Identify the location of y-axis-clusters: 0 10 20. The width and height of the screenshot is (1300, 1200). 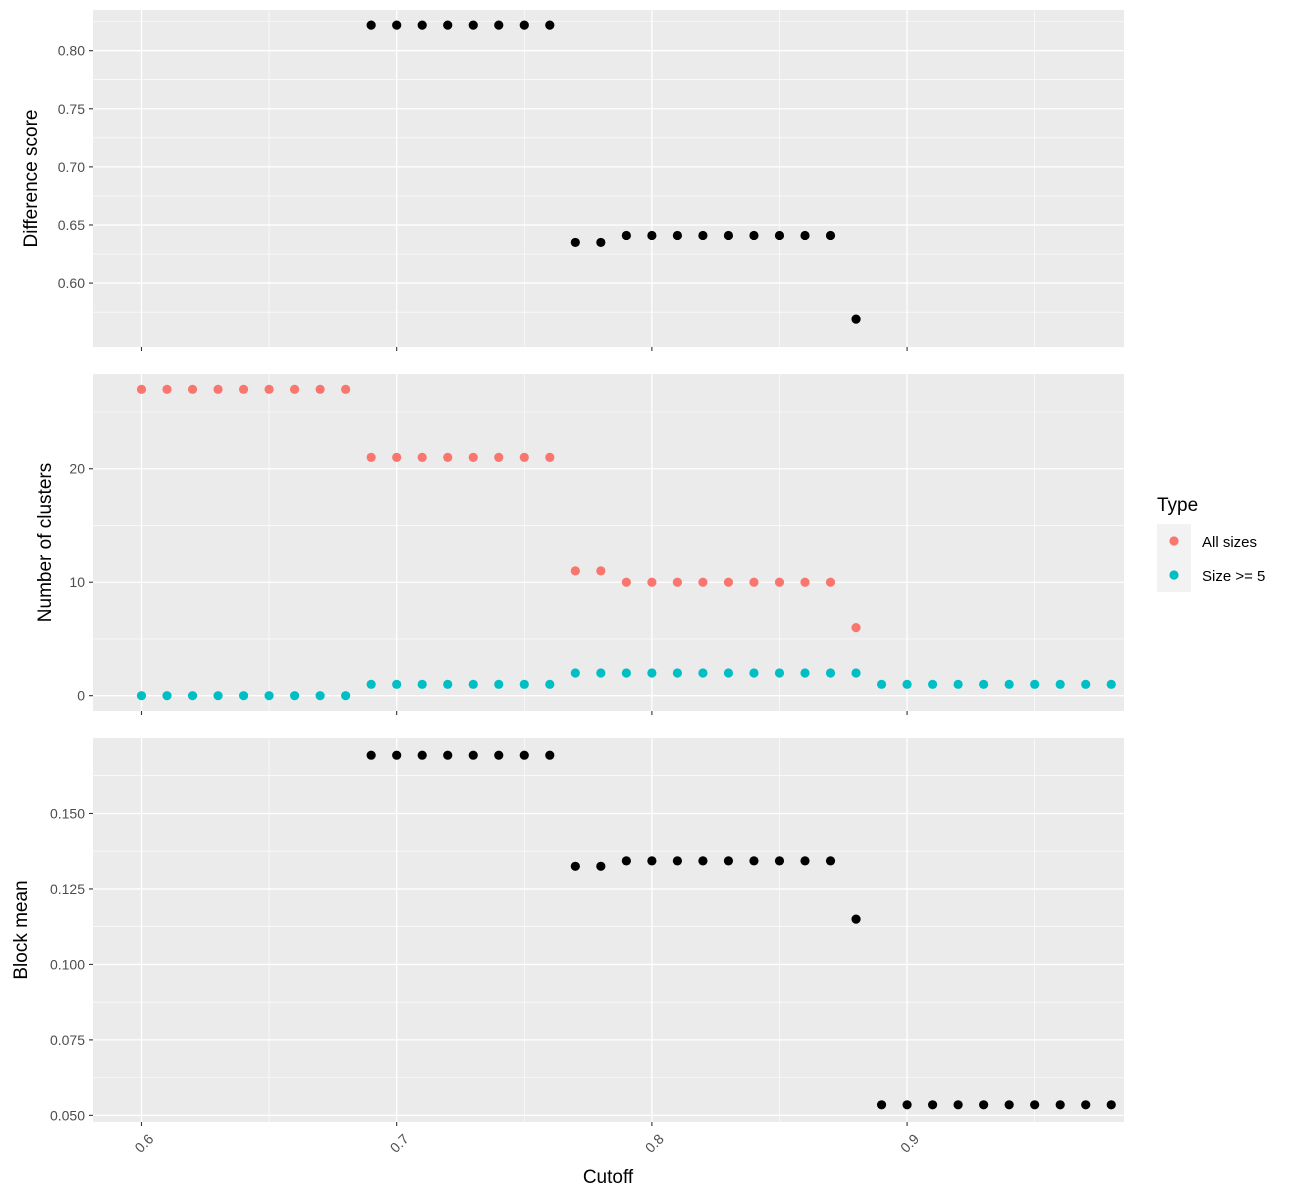
(81, 582).